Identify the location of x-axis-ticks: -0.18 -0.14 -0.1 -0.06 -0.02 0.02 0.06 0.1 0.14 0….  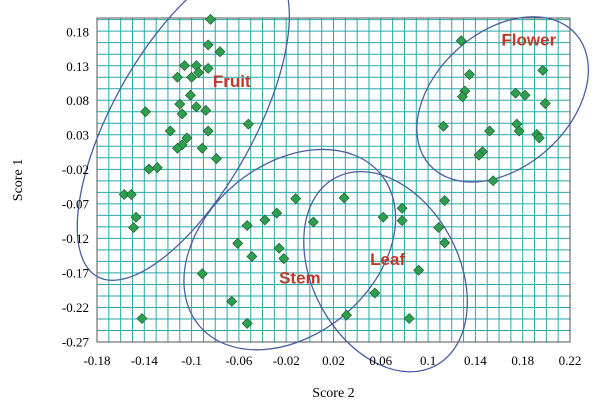
(332, 360).